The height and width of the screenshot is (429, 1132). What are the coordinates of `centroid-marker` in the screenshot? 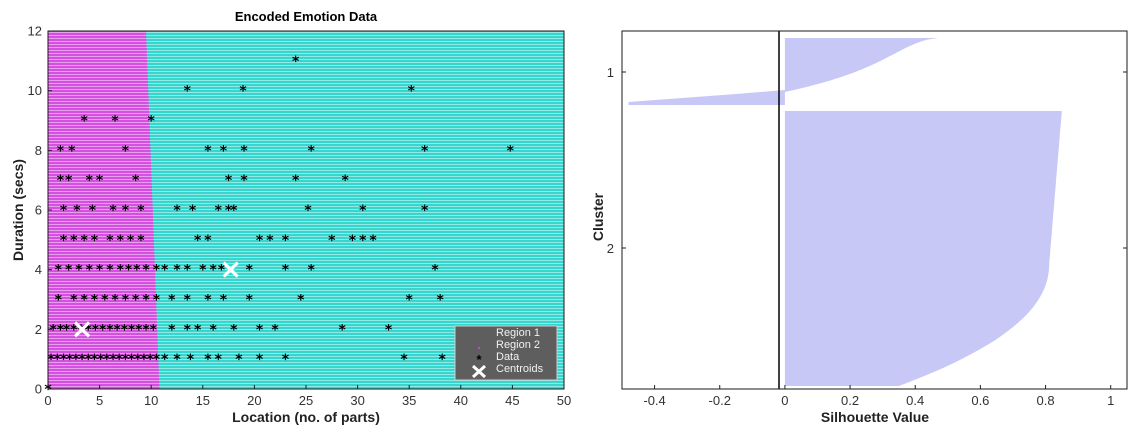 It's located at (230, 269).